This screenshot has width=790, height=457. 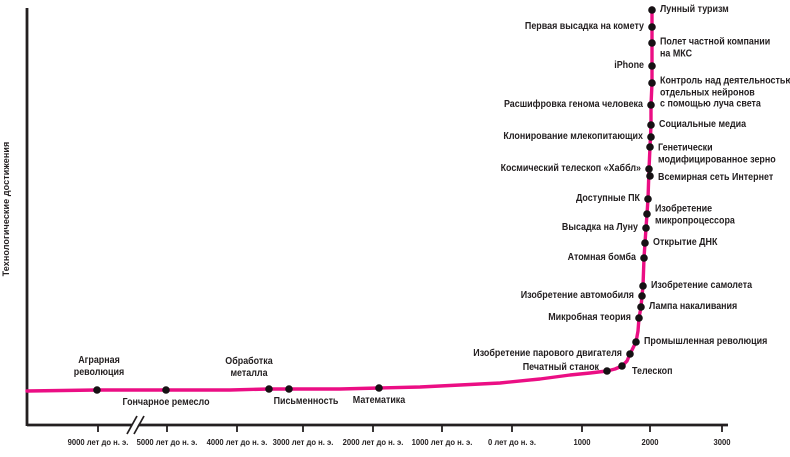 I want to click on x-axis-tick-label: 4000 лет до н. э., so click(x=237, y=442).